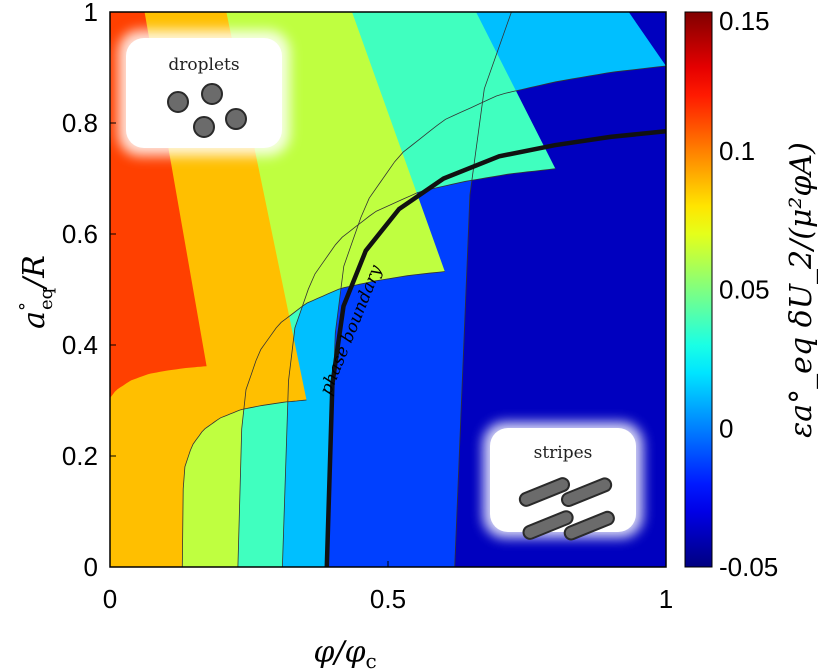 This screenshot has width=829, height=670. I want to click on y-tick-label: 0, so click(91, 567).